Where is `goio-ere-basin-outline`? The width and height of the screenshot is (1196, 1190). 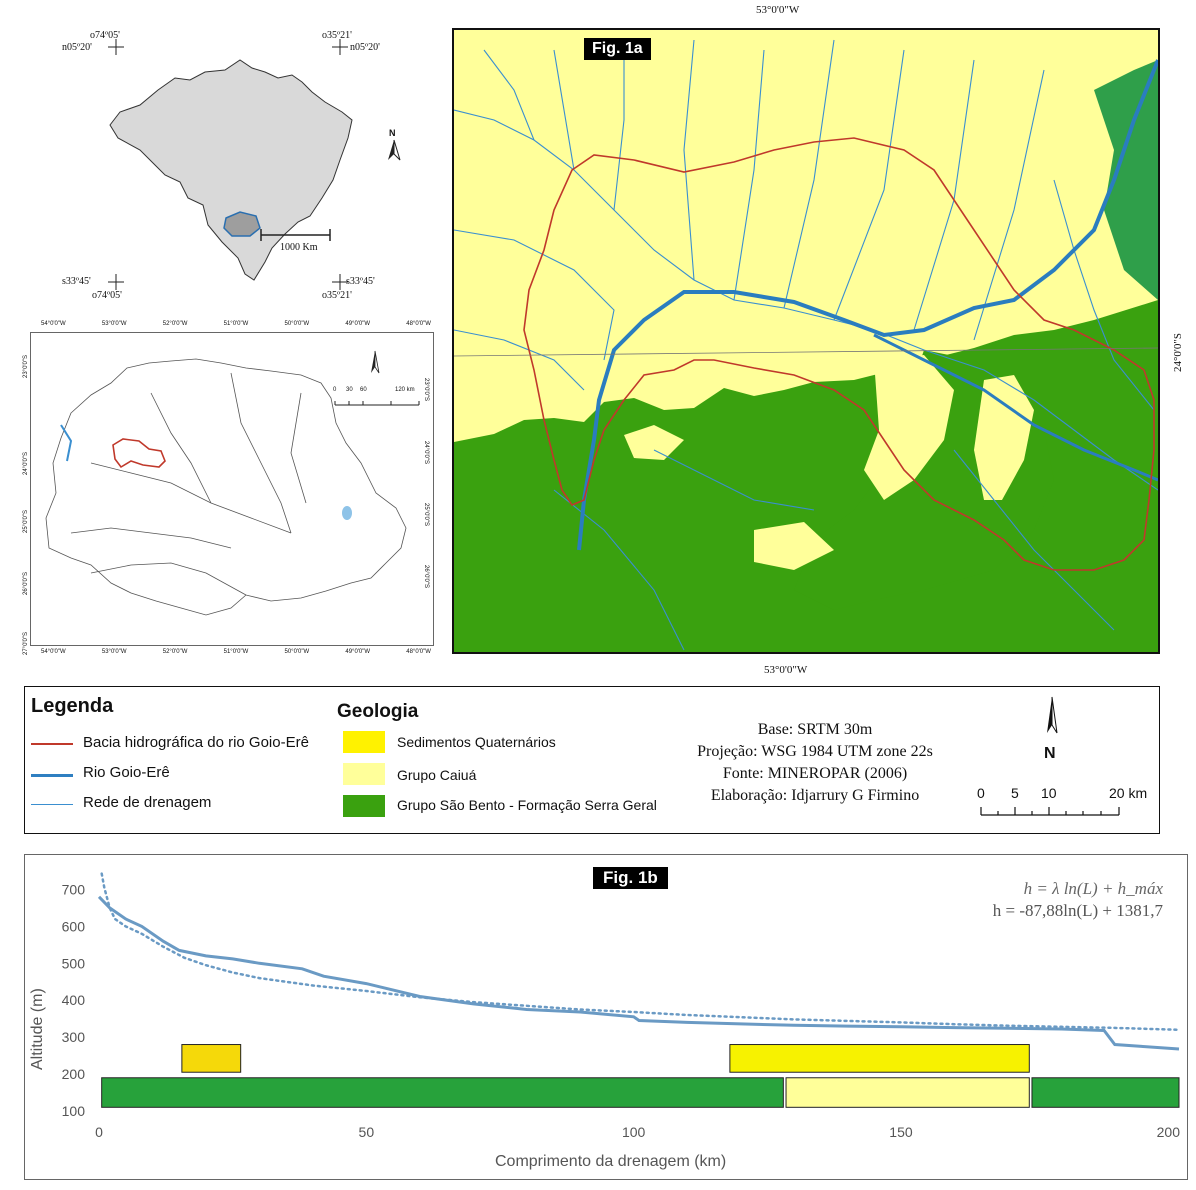 goio-ere-basin-outline is located at coordinates (139, 453).